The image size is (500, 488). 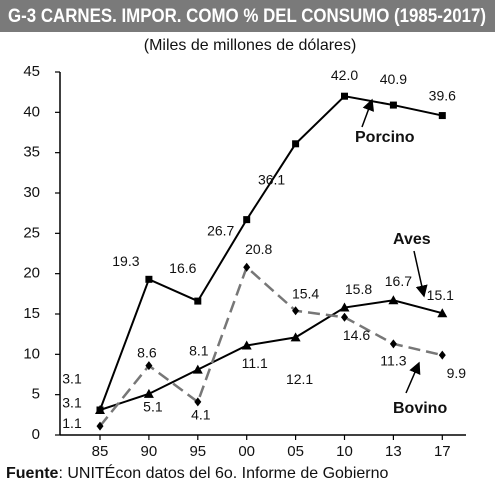 I want to click on y-tick-label: 5, so click(x=36, y=394).